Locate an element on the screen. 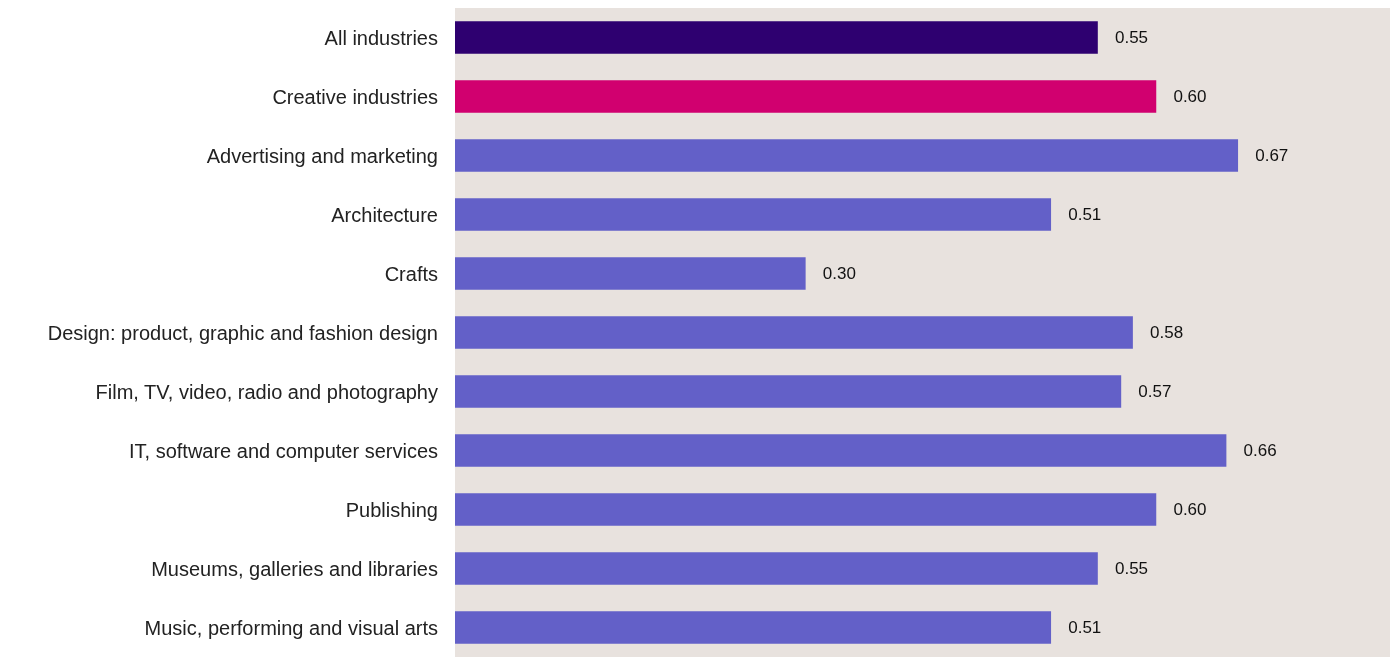 This screenshot has height=657, width=1395. y-tick-label: Design: product, graphic and fashion design is located at coordinates (242, 332).